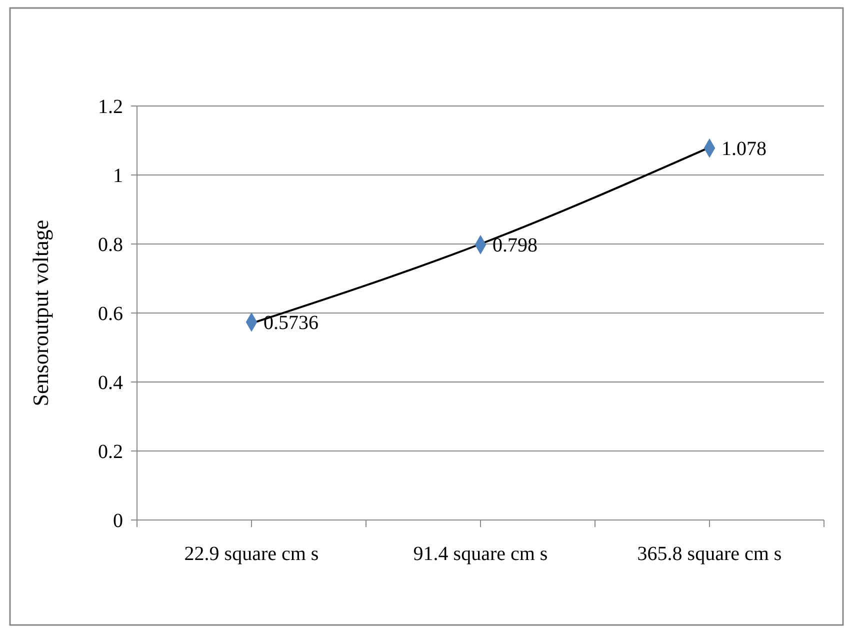 This screenshot has width=853, height=636. I want to click on data-label: 1.078, so click(744, 149).